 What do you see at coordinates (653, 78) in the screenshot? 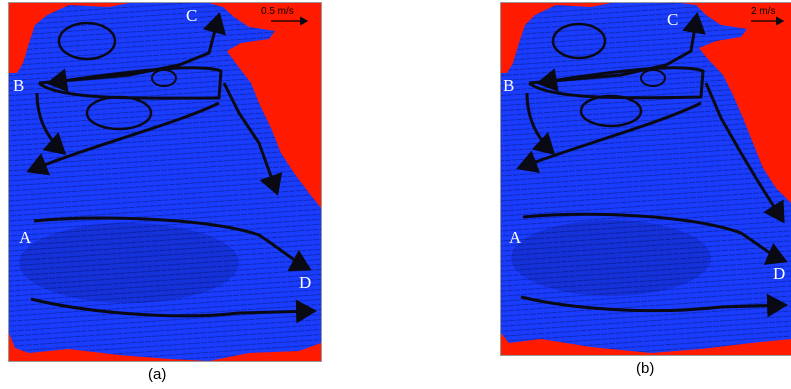
I see `eddy-small` at bounding box center [653, 78].